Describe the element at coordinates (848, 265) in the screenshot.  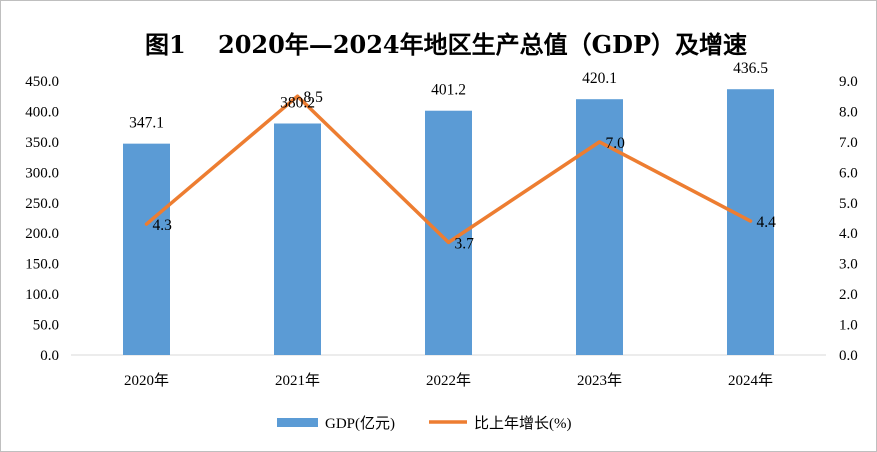
I see `y-right-tick-label: 3.0` at that location.